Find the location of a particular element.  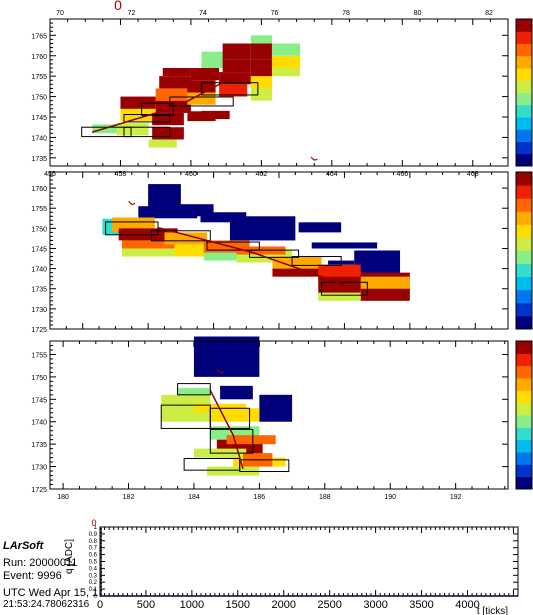

wave-y-tick-label: 0.7 is located at coordinates (93, 549).